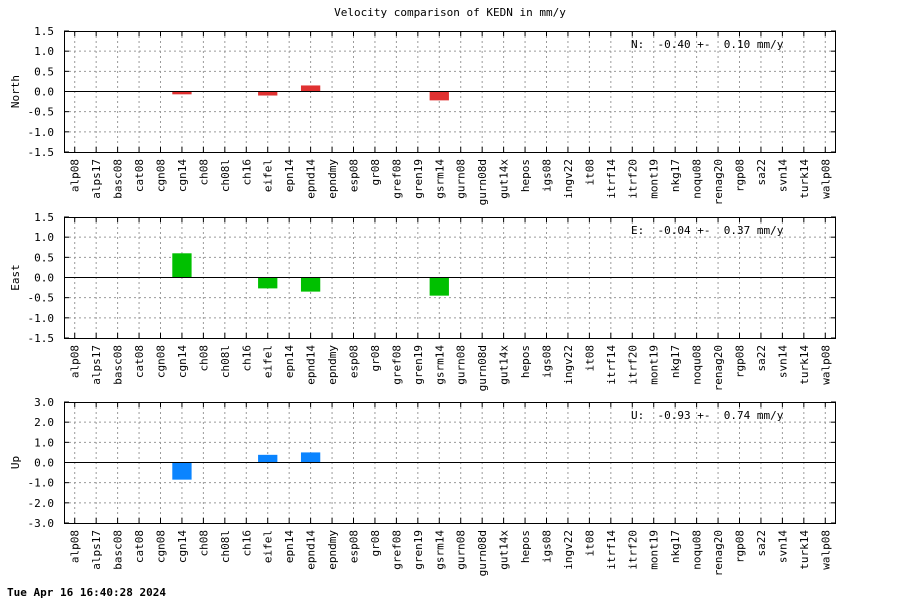 The height and width of the screenshot is (600, 900). What do you see at coordinates (740, 546) in the screenshot?
I see `up-xtick-label-rgp08: rgp08` at bounding box center [740, 546].